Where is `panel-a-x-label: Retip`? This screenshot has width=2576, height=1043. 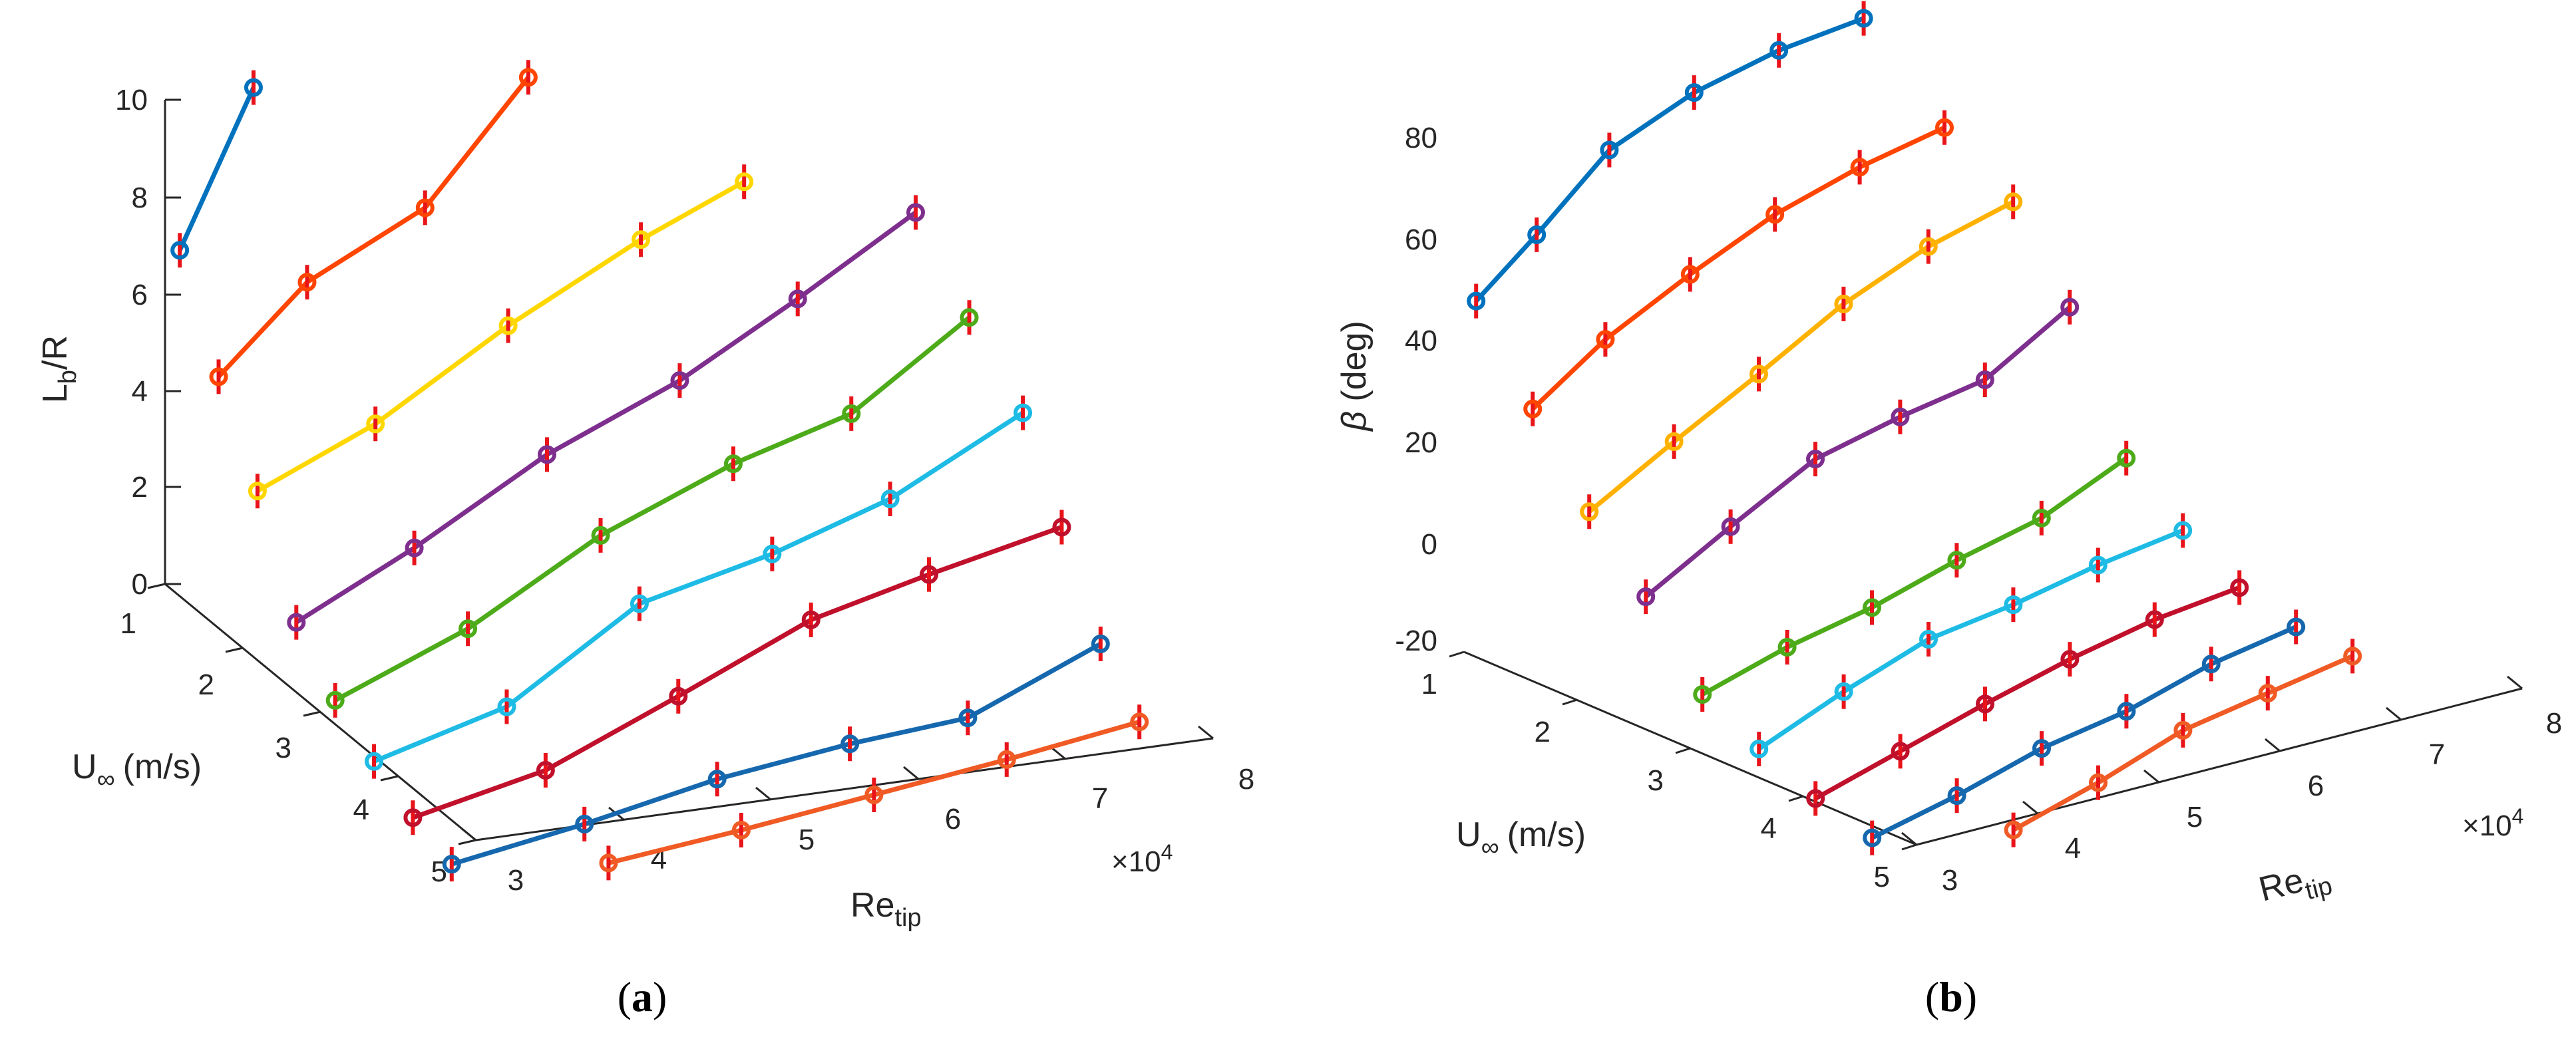
panel-a-x-label: Retip is located at coordinates (886, 909).